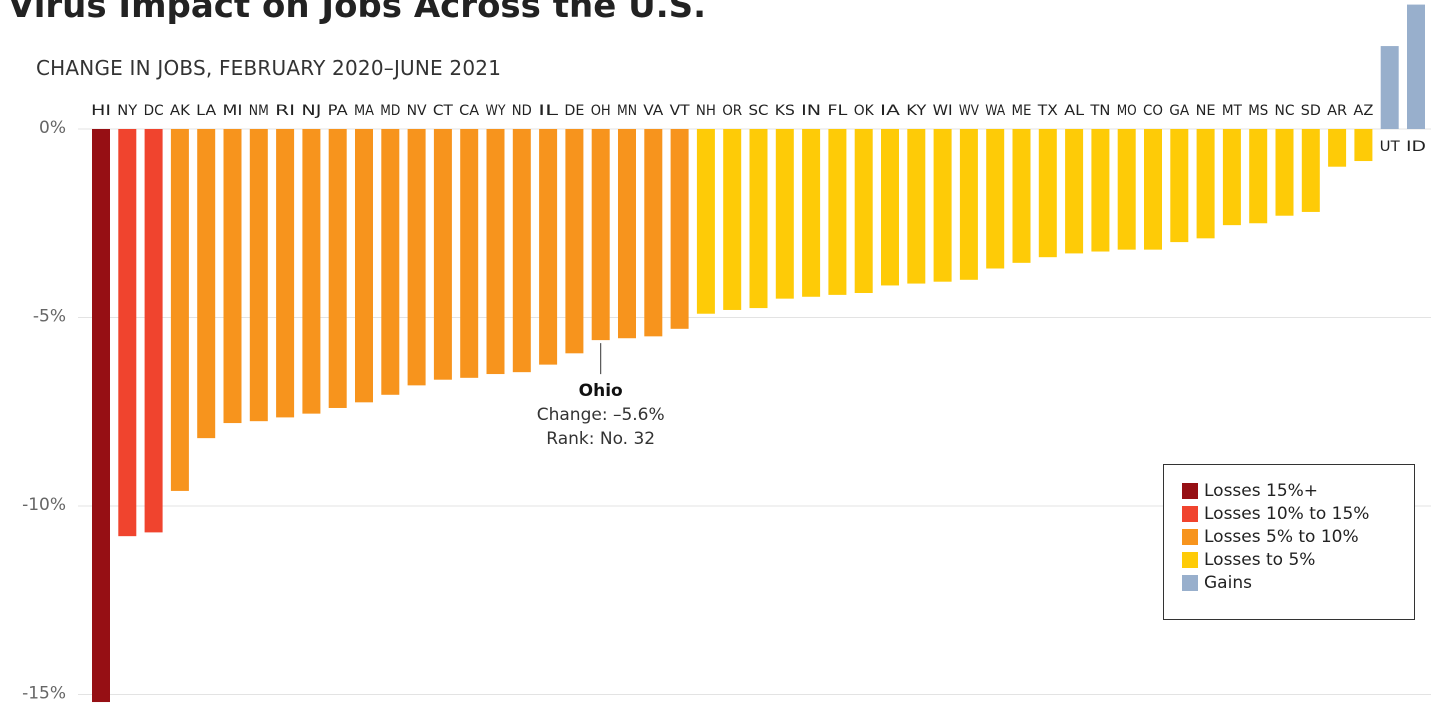 Image resolution: width=1431 pixels, height=719 pixels. I want to click on bar-dc, so click(153, 331).